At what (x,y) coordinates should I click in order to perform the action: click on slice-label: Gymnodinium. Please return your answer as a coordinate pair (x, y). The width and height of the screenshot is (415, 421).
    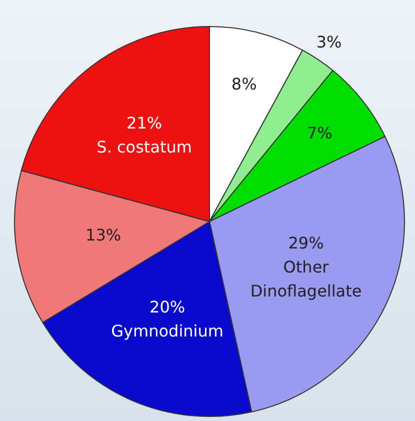
    Looking at the image, I should click on (167, 330).